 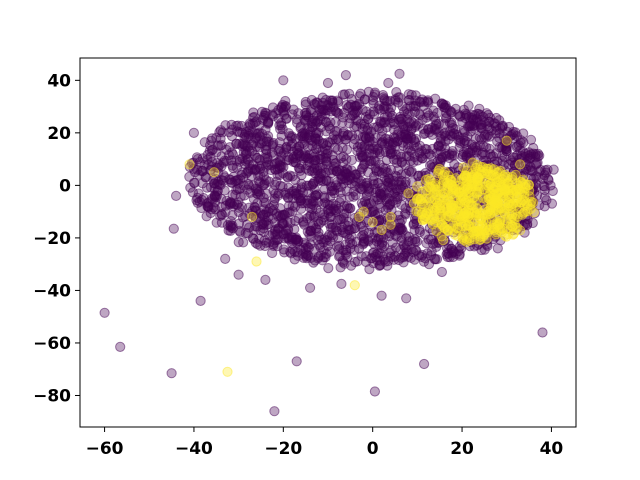 What do you see at coordinates (403, 262) in the screenshot?
I see `data-point-s0-1979` at bounding box center [403, 262].